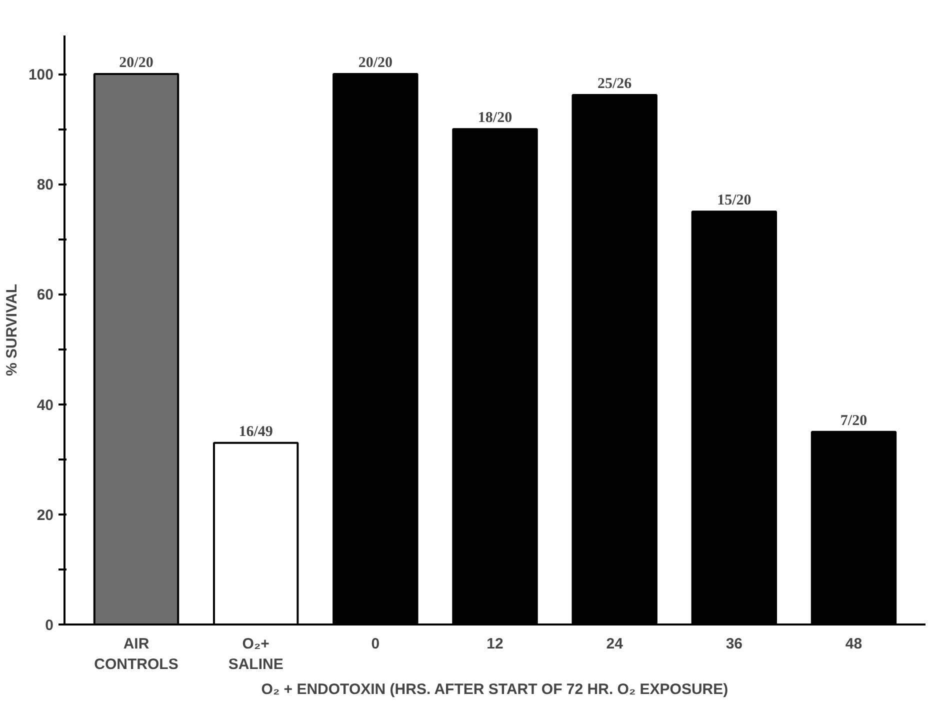 This screenshot has height=712, width=940. What do you see at coordinates (136, 654) in the screenshot?
I see `x-tick-label: AIR CONTROLS` at bounding box center [136, 654].